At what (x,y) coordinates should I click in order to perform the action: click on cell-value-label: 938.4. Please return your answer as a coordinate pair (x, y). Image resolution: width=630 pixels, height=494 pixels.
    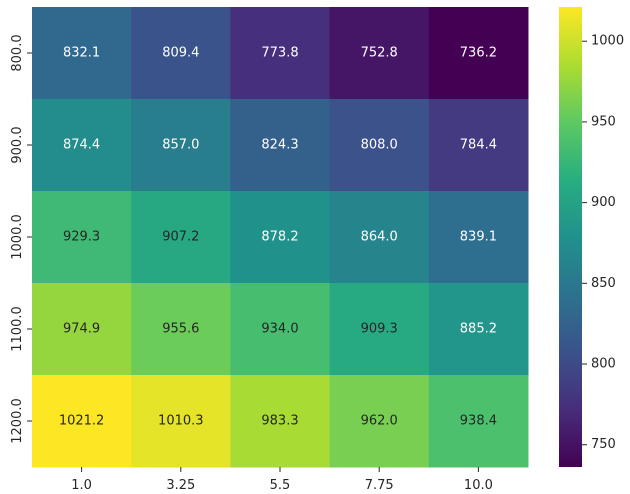
    Looking at the image, I should click on (478, 421).